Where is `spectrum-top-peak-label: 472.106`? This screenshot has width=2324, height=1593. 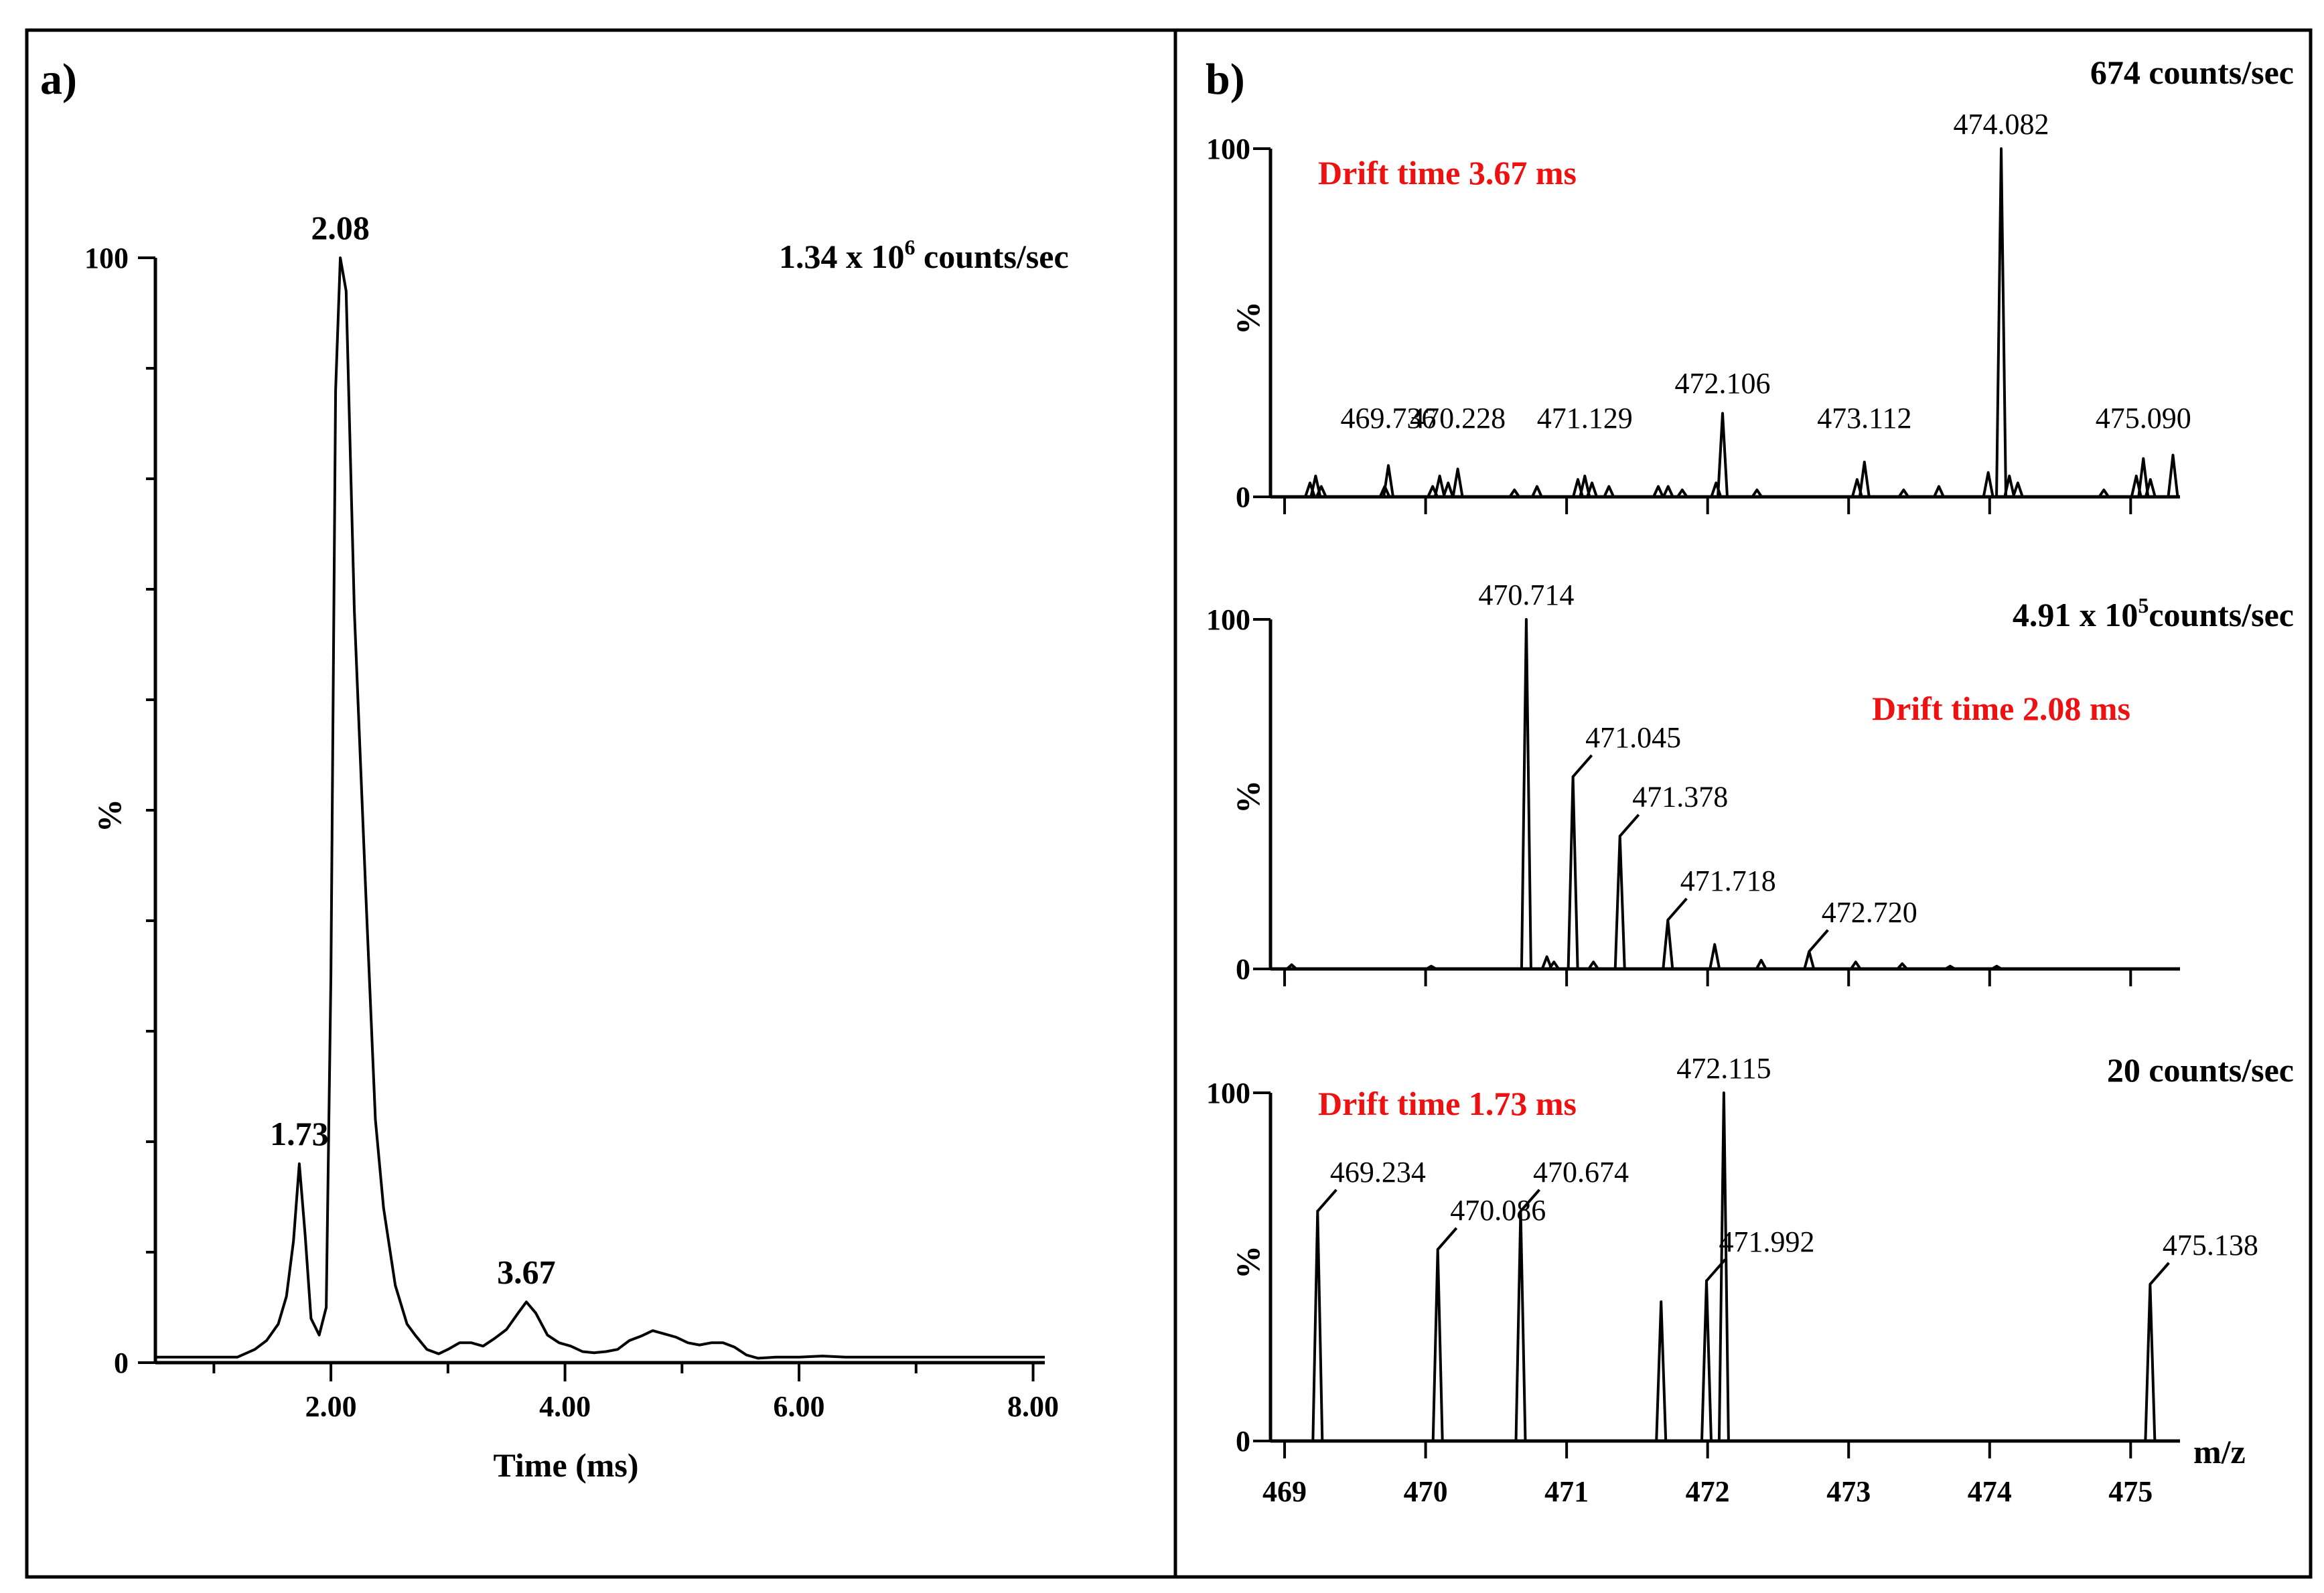
spectrum-top-peak-label: 472.106 is located at coordinates (1722, 384).